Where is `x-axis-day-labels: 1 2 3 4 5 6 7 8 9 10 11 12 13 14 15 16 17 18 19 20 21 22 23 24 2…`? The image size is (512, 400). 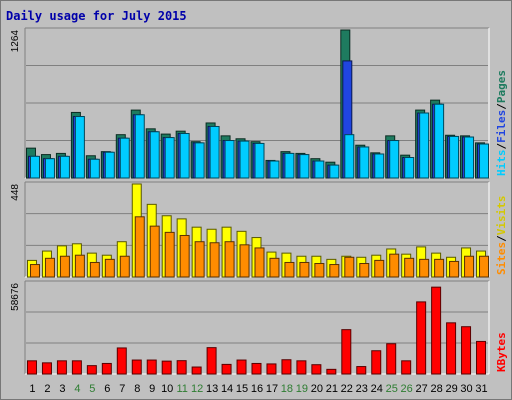 x-axis-day-labels: 1 2 3 4 5 6 7 8 9 10 11 12 13 14 15 16 17 18 19 20 21 22 23 24 2… is located at coordinates (258, 389).